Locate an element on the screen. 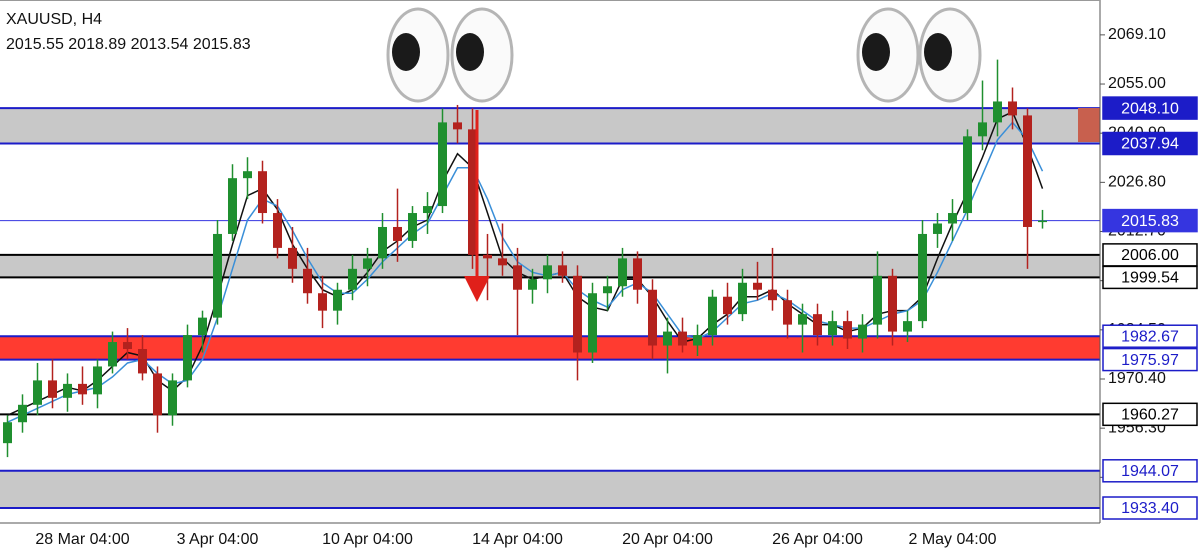  x-tick-label: 10 Apr 04:00 is located at coordinates (367, 539).